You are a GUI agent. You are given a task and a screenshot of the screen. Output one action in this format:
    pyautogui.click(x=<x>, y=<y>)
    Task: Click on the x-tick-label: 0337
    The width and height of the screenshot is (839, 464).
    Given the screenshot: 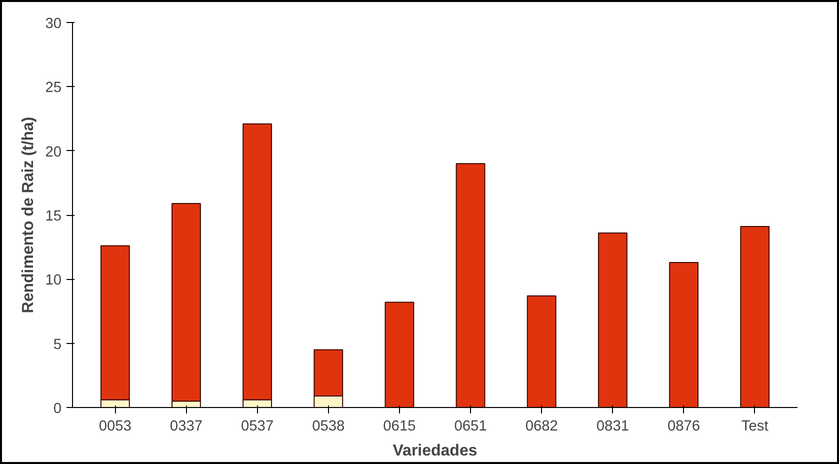 What is the action you would take?
    pyautogui.click(x=186, y=426)
    